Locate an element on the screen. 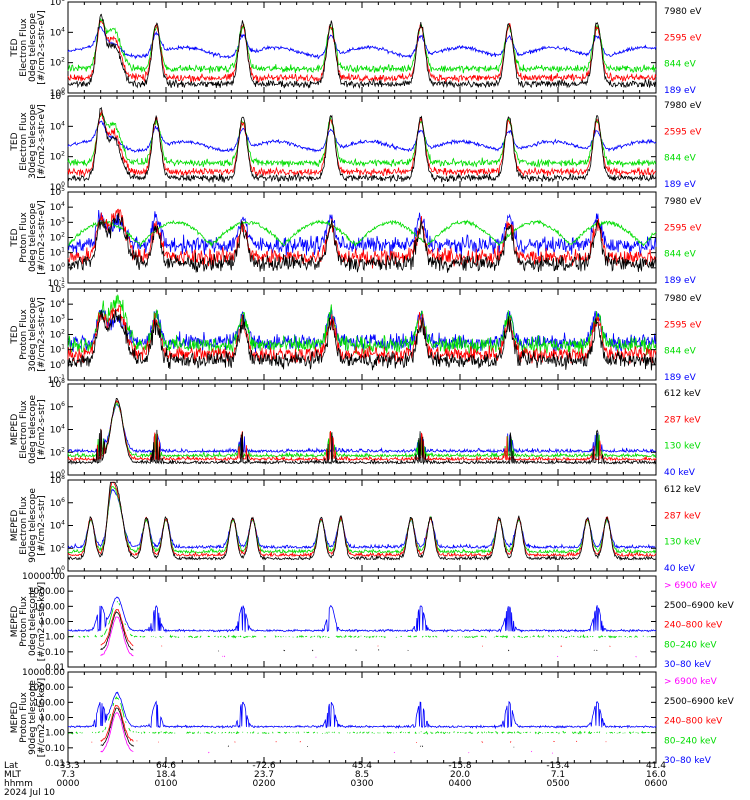 The image size is (750, 800). legend-entry: 40 keV is located at coordinates (680, 569).